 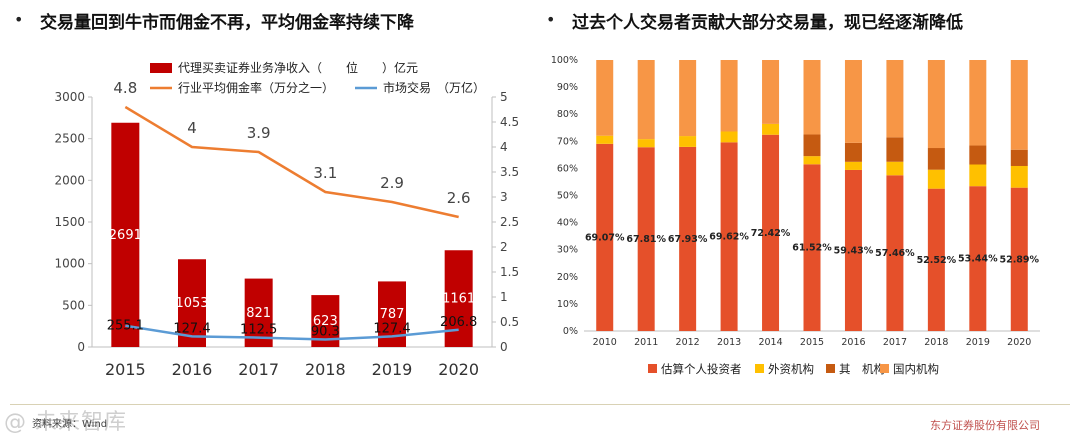 I want to click on x-tick-label: 2014, so click(x=770, y=342).